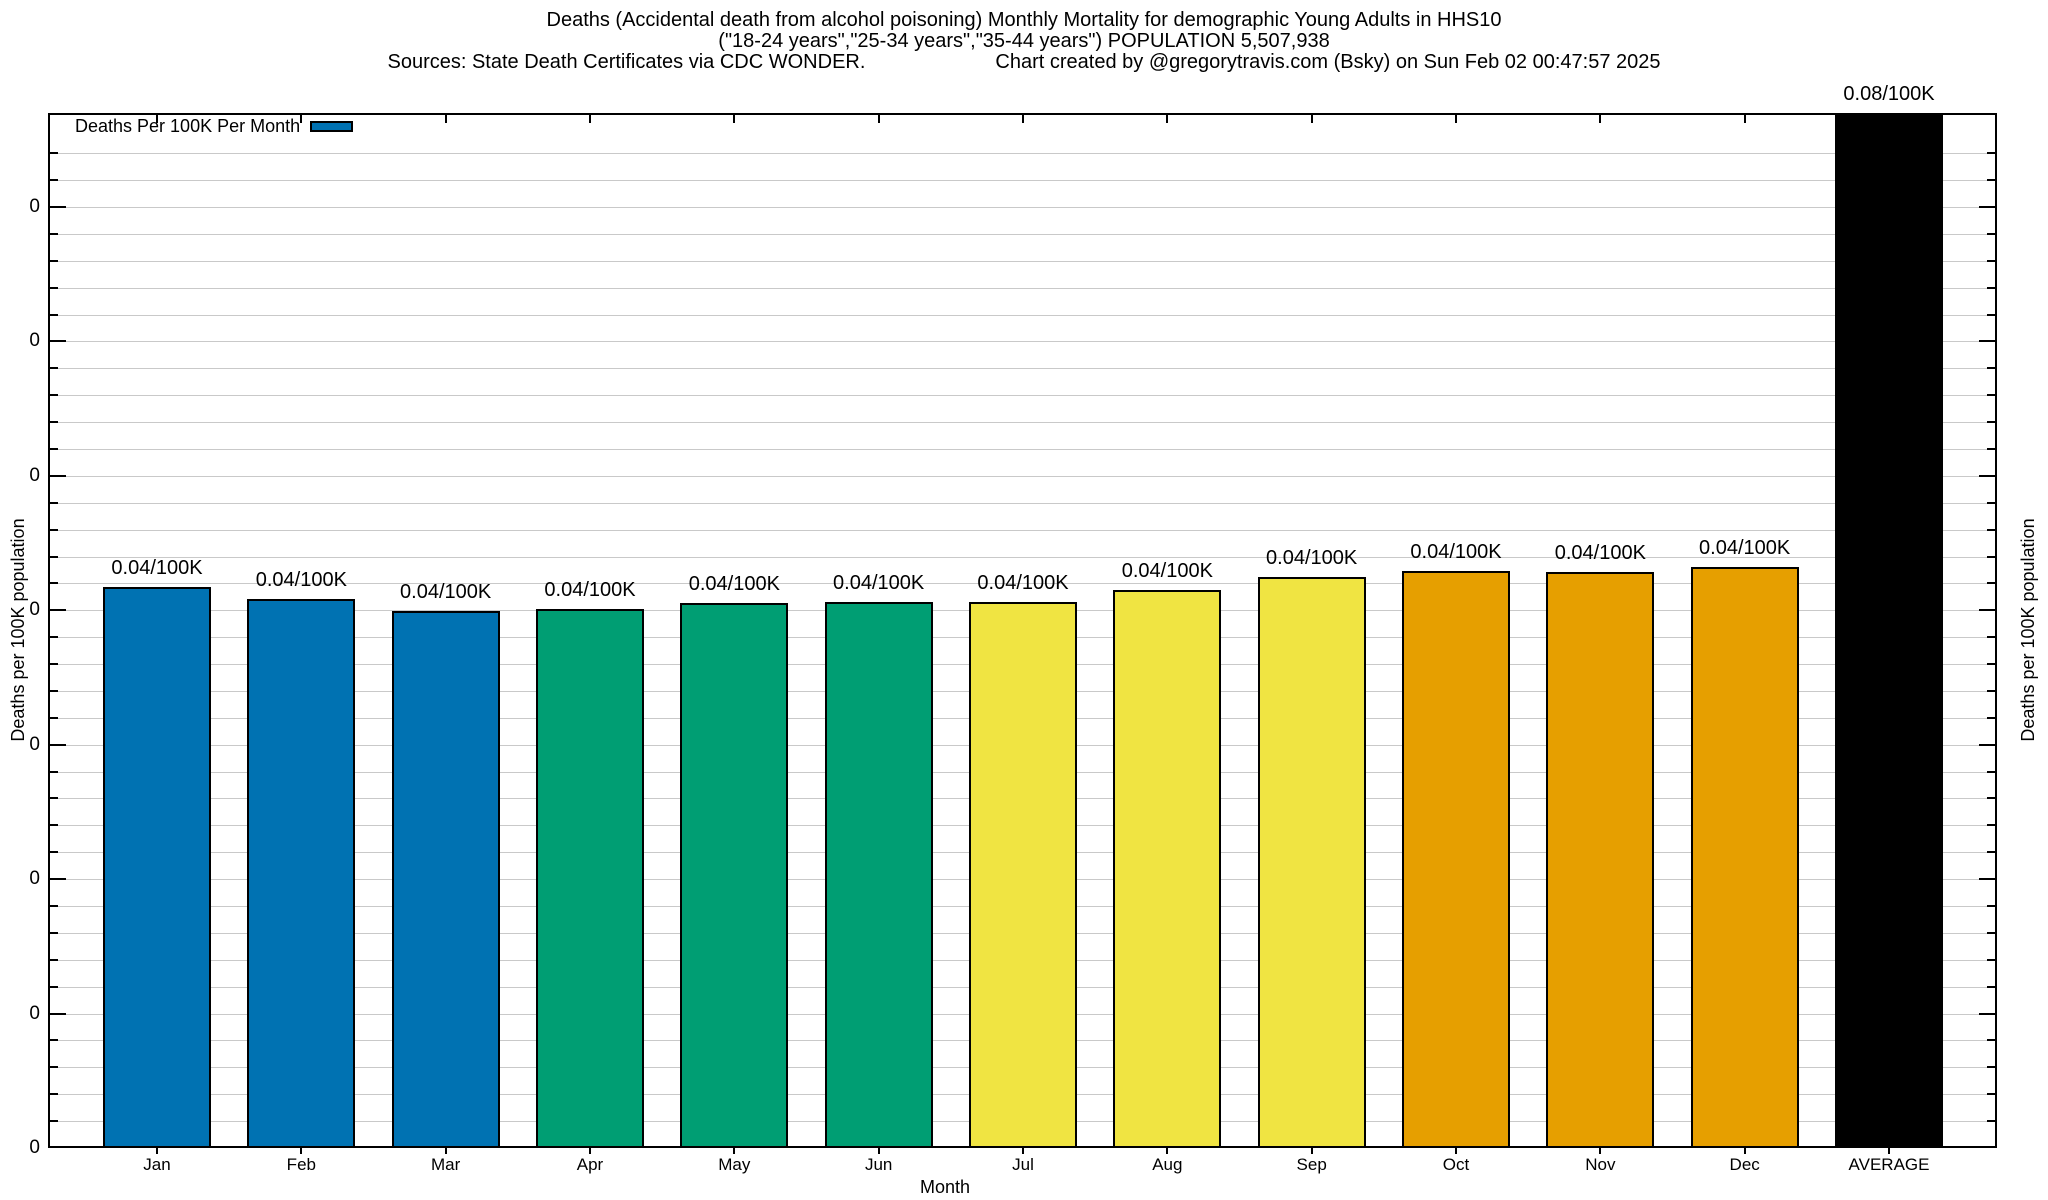 This screenshot has width=2048, height=1200. Describe the element at coordinates (878, 1164) in the screenshot. I see `x-tick-label-jun: Jun` at that location.